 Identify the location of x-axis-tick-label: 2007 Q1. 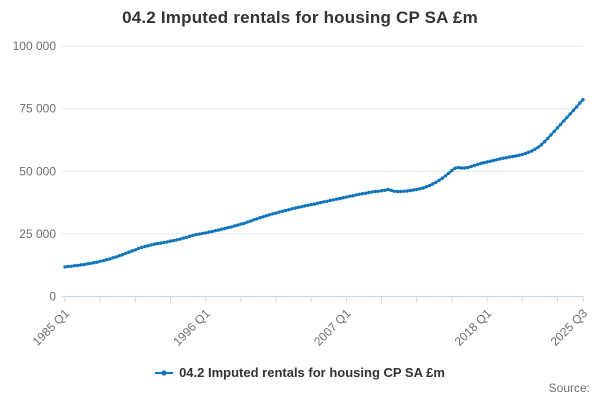
(332, 327).